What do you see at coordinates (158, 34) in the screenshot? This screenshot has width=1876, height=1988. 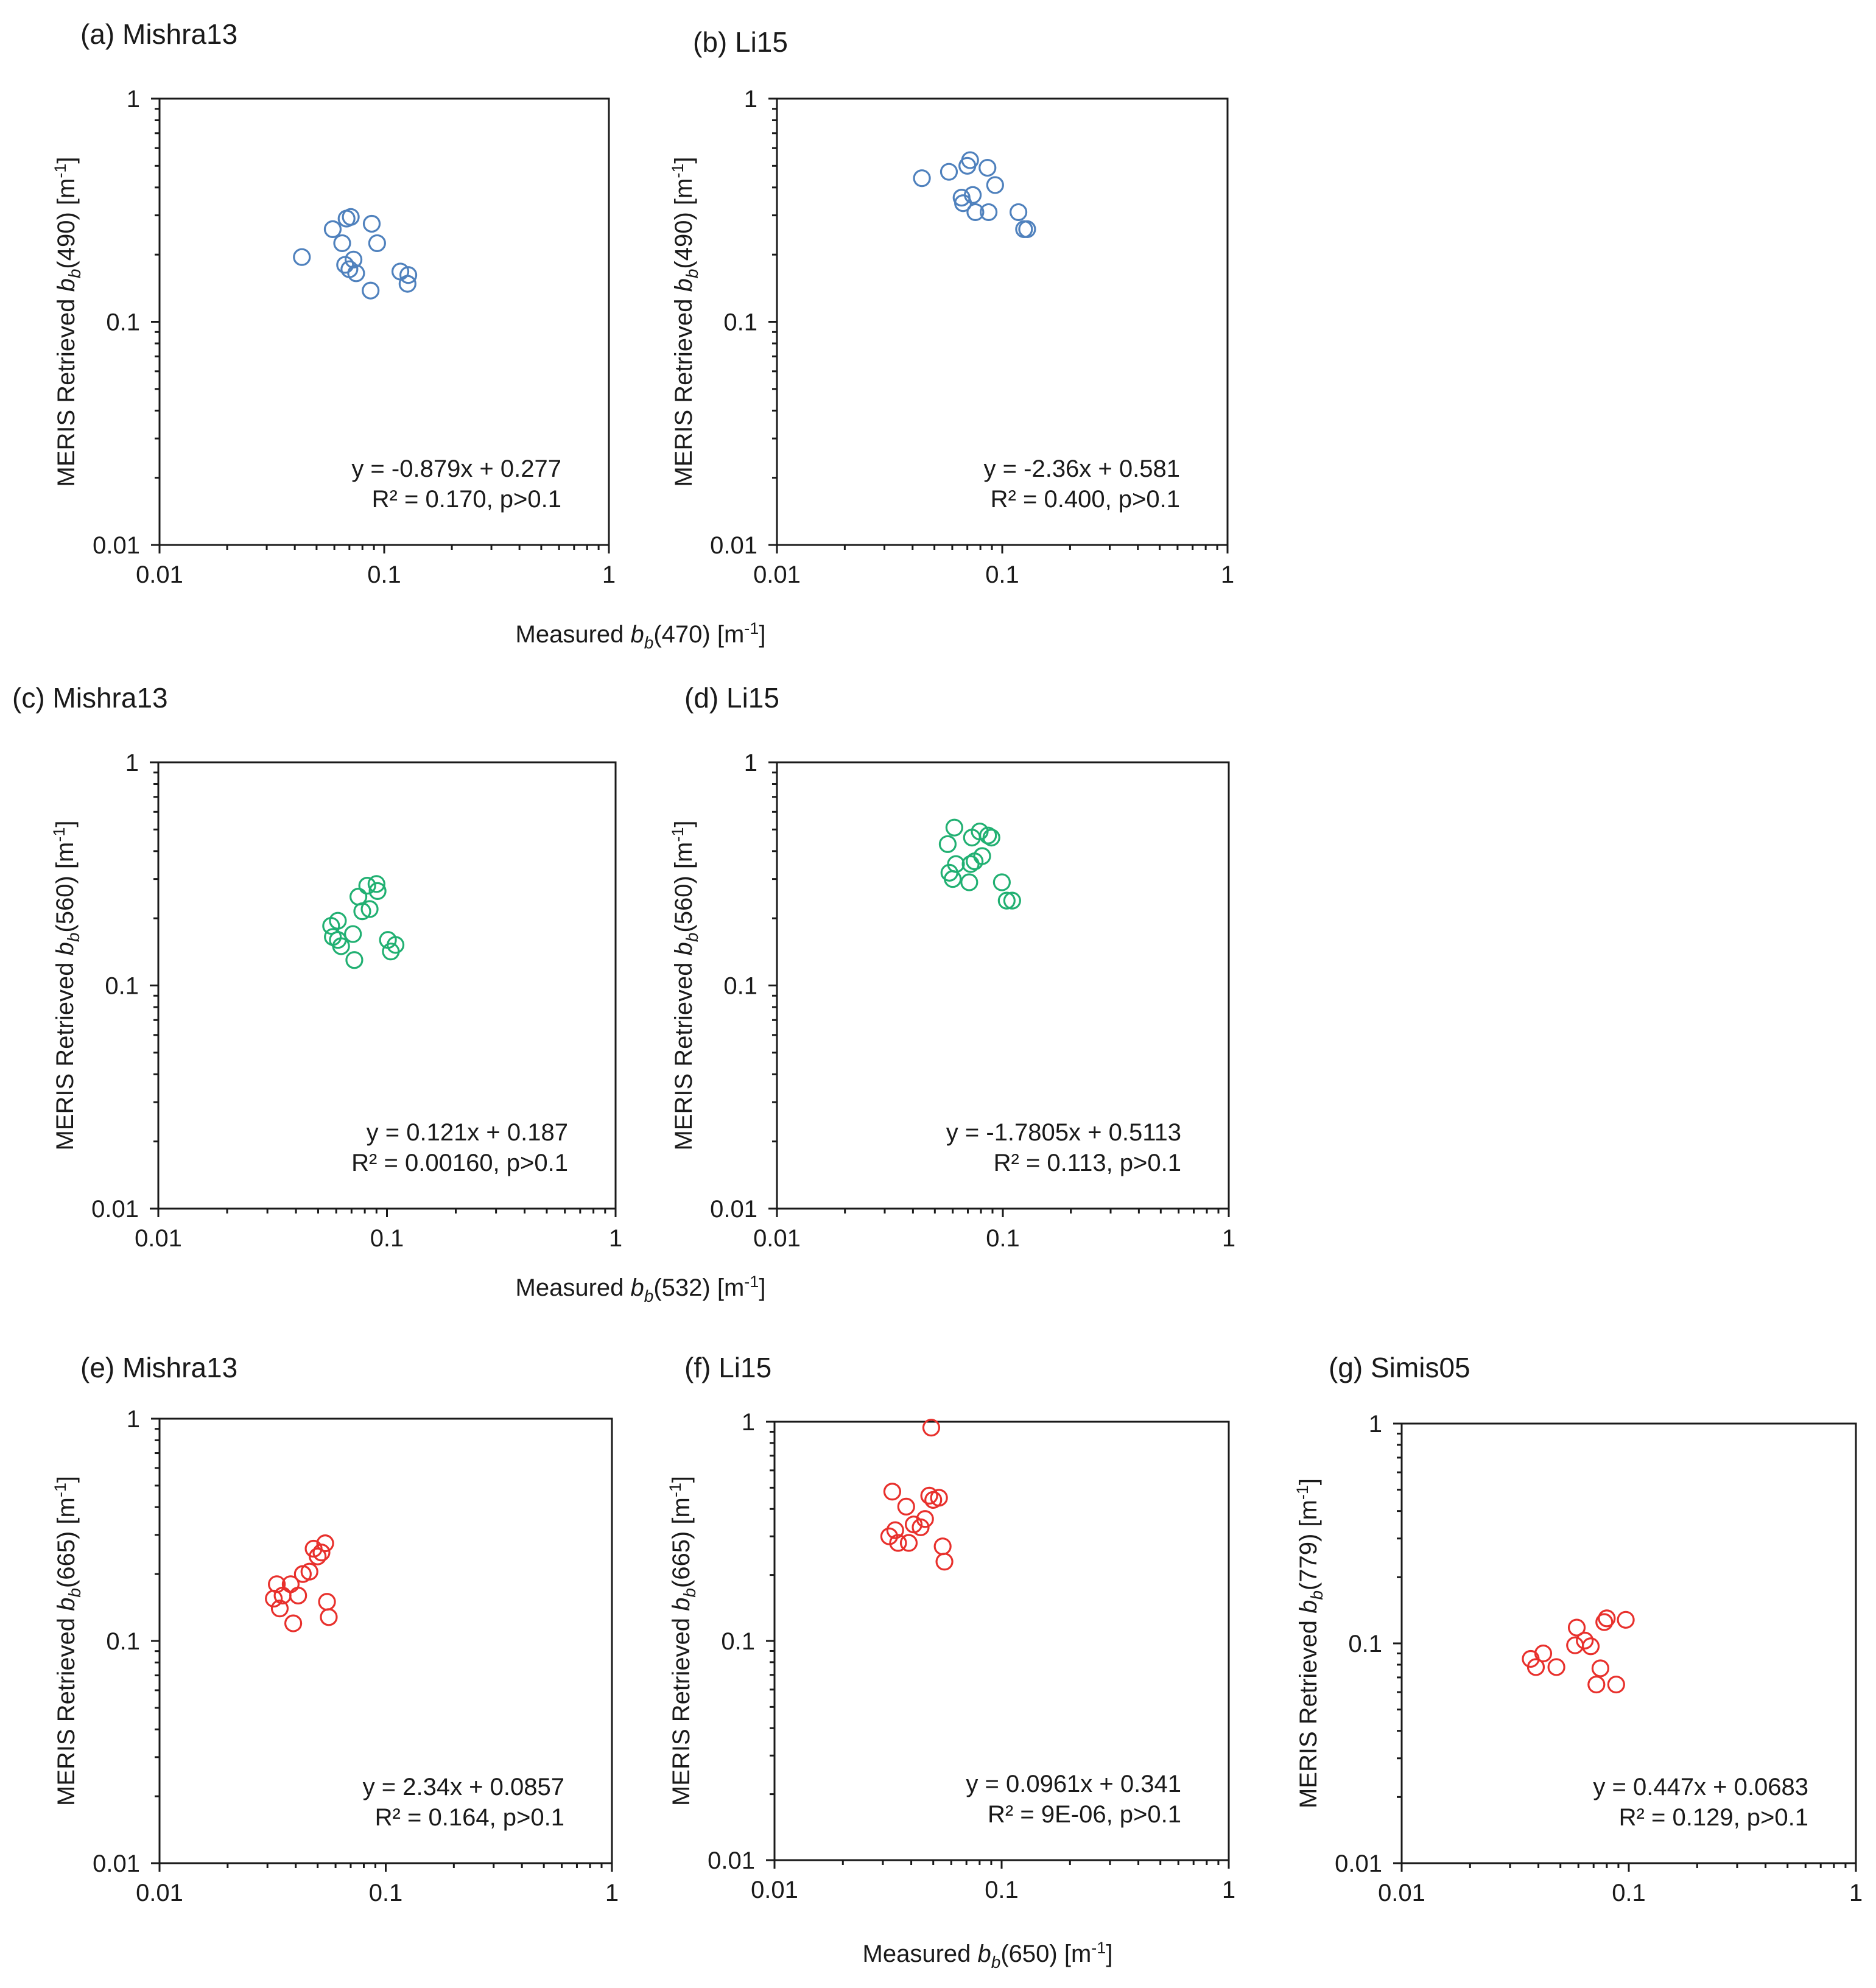 I see `panel-title: (a) Mishra13` at bounding box center [158, 34].